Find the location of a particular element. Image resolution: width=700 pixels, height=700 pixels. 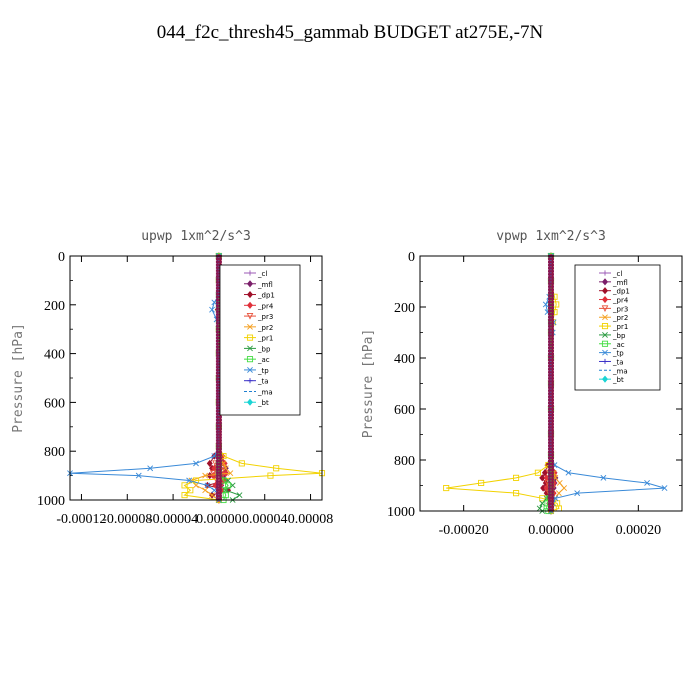

data-point-pr3 is located at coordinates (213, 473).